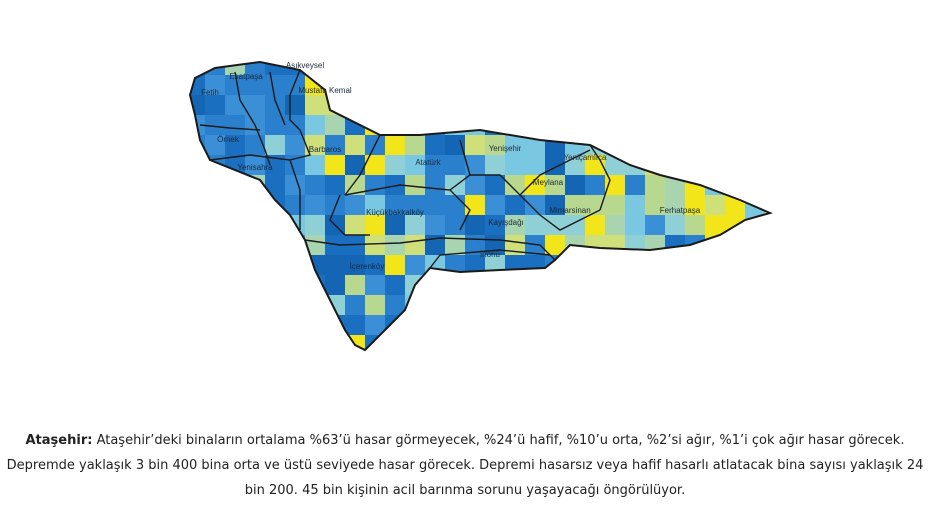  I want to click on map-label: Fetih, so click(210, 92).